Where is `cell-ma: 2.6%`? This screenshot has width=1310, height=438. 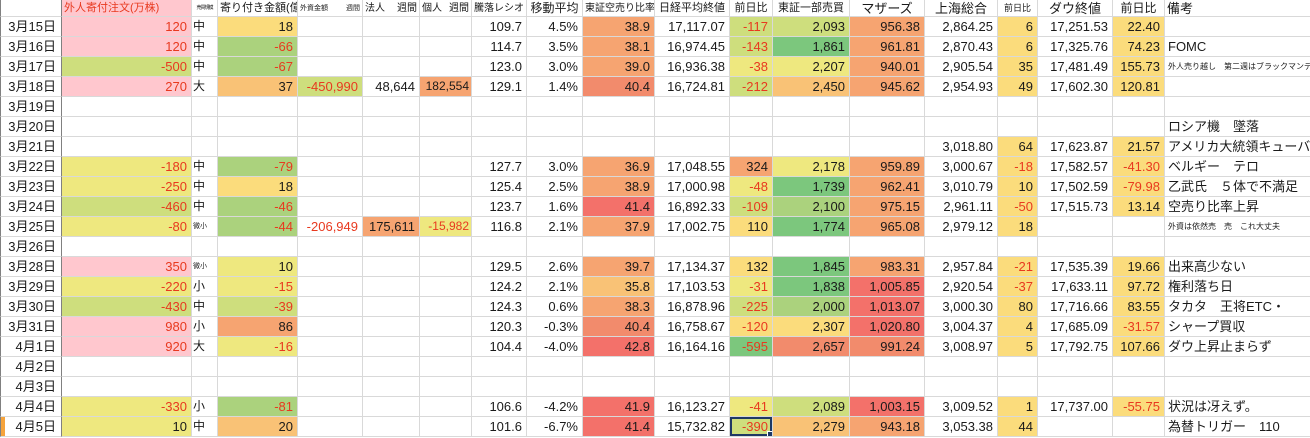
cell-ma: 2.6% is located at coordinates (555, 267).